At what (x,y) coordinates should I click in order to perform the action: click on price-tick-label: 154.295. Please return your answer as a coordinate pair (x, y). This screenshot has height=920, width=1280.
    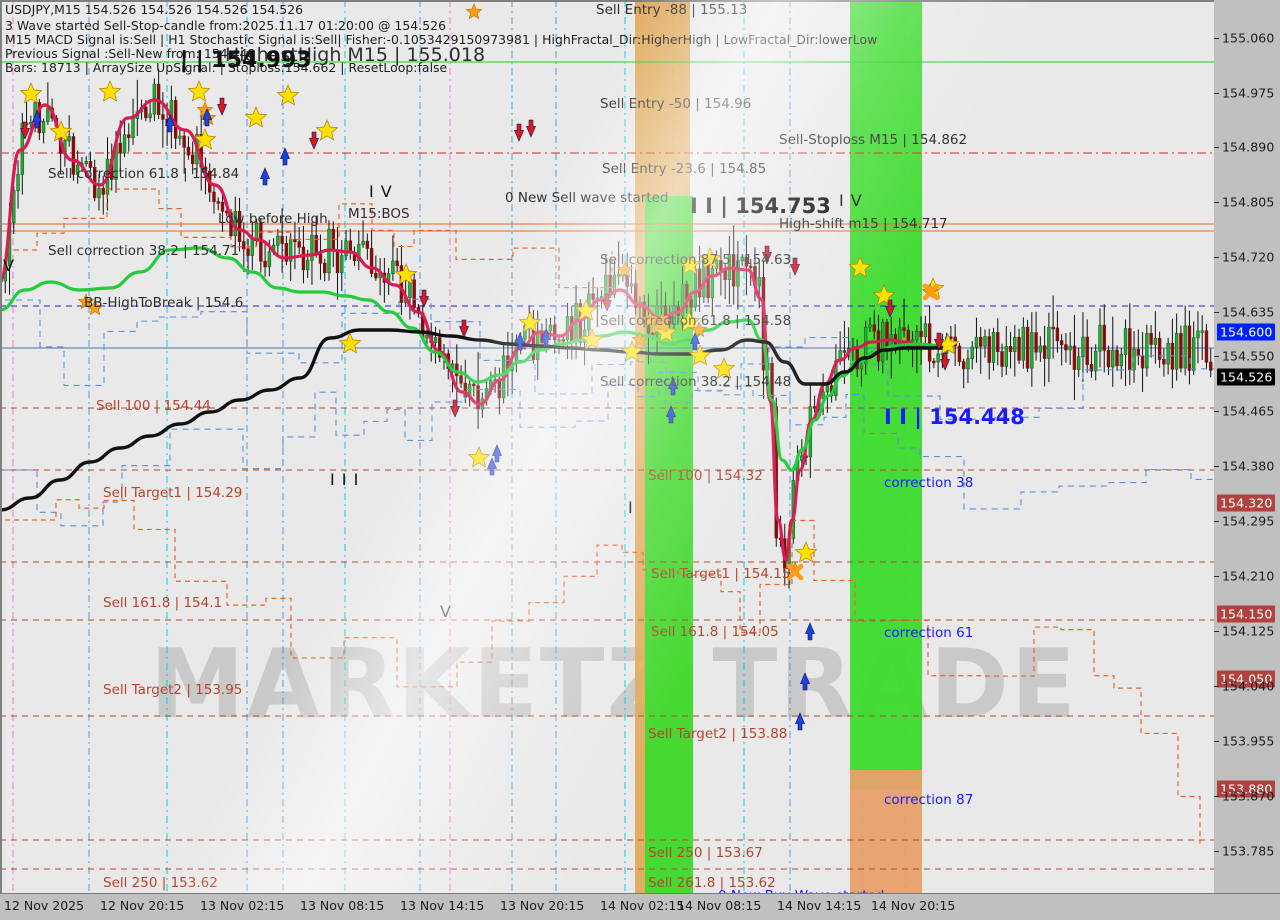
    Looking at the image, I should click on (1248, 521).